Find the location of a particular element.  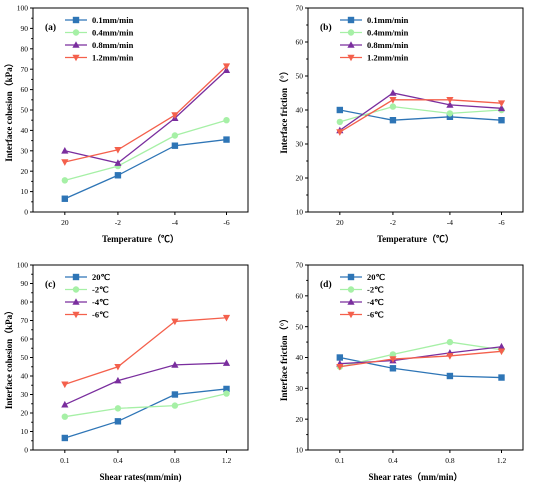

legend-item: -2℃ is located at coordinates (87, 290).